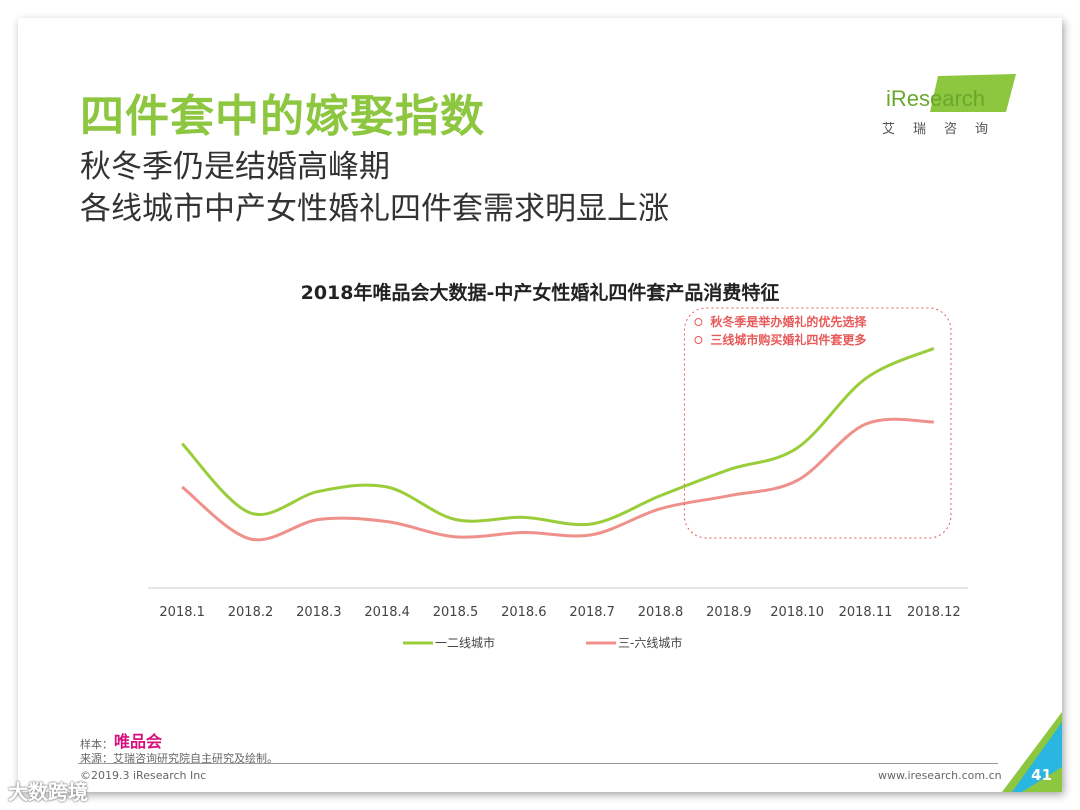 This screenshot has height=810, width=1080. Describe the element at coordinates (934, 612) in the screenshot. I see `x-tick-label: 2018.12` at that location.